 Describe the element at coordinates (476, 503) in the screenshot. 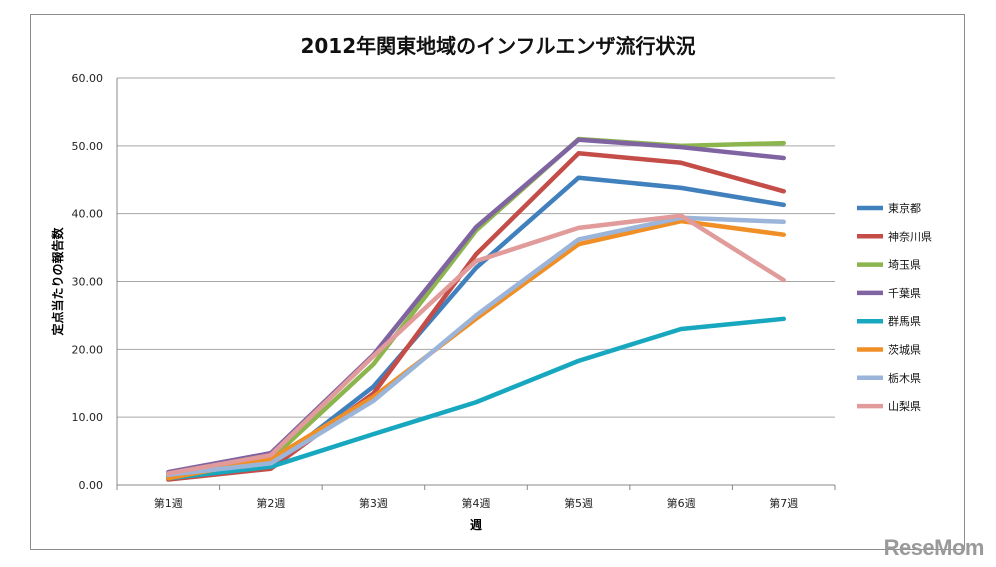

I see `x-tick-label: 第4週` at that location.